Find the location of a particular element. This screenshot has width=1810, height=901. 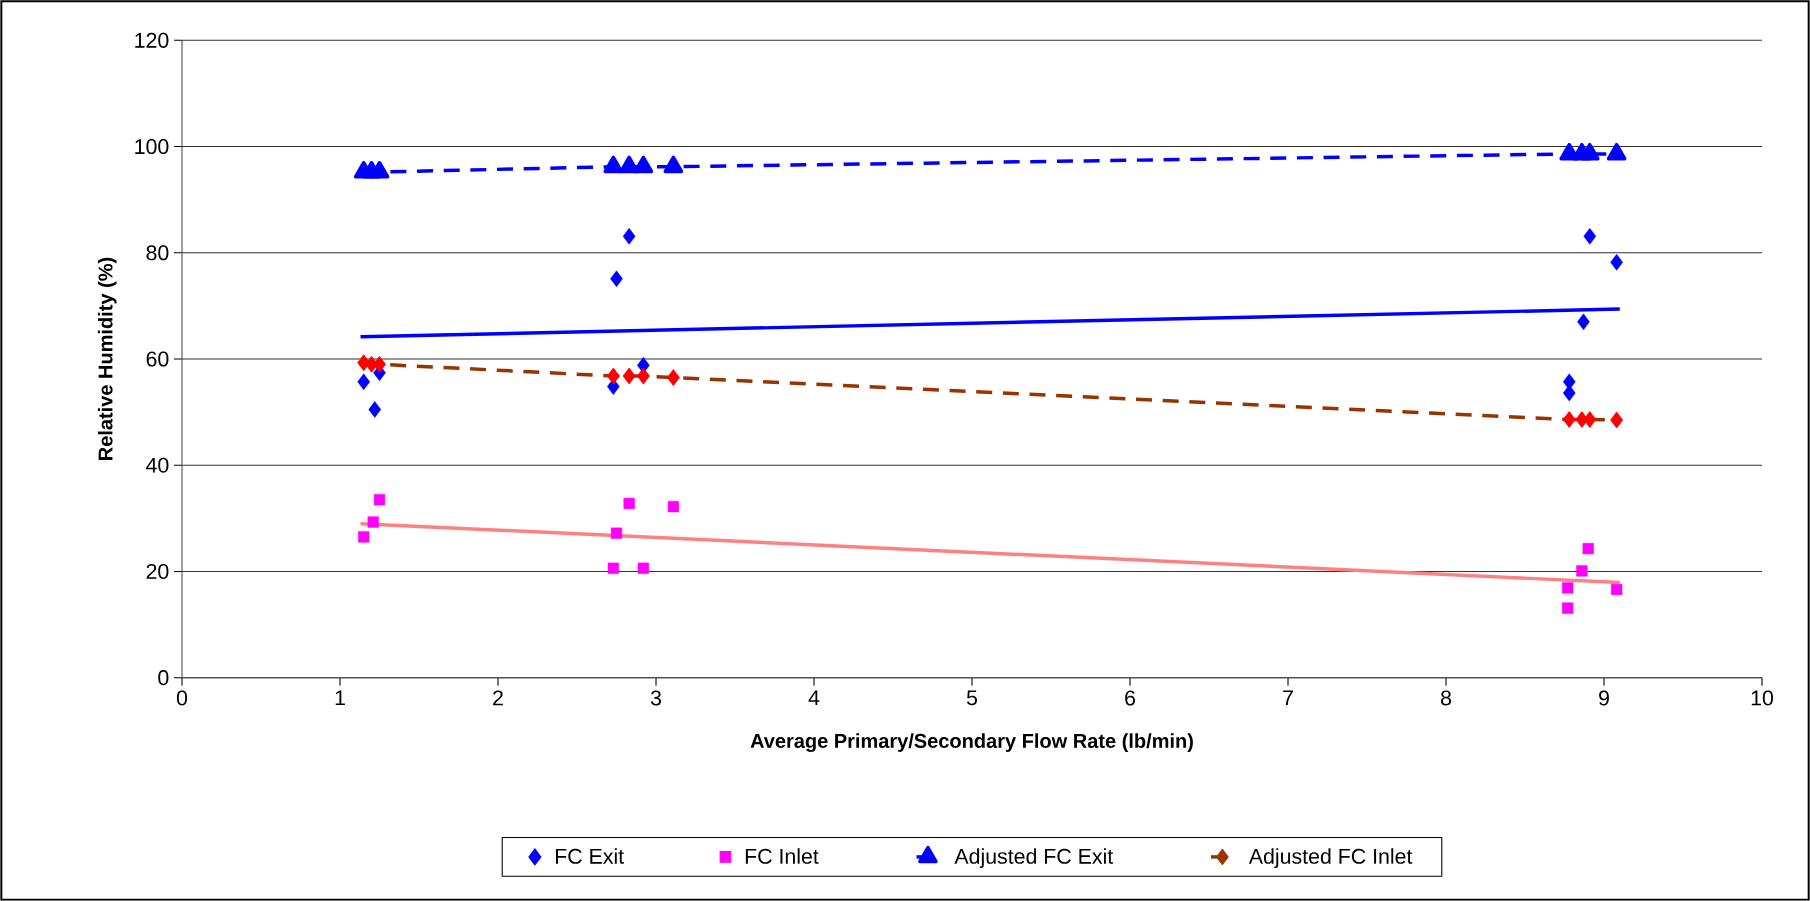

x-tick-label: 4 is located at coordinates (814, 698).